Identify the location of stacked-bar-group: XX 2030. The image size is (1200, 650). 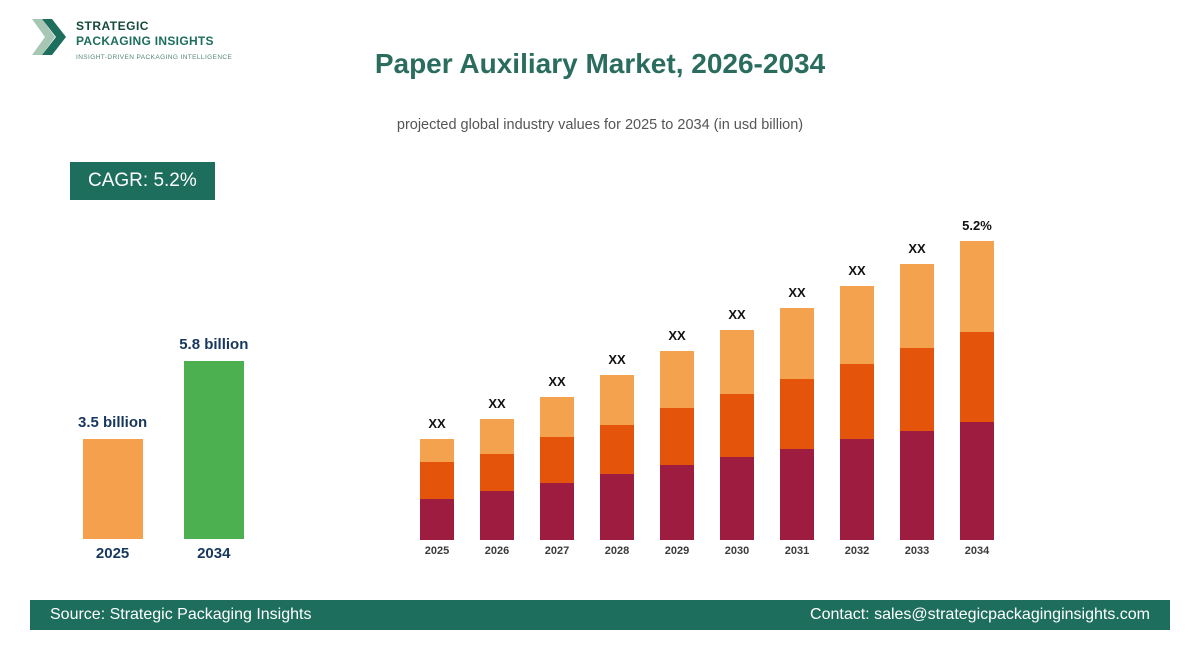
(737, 432).